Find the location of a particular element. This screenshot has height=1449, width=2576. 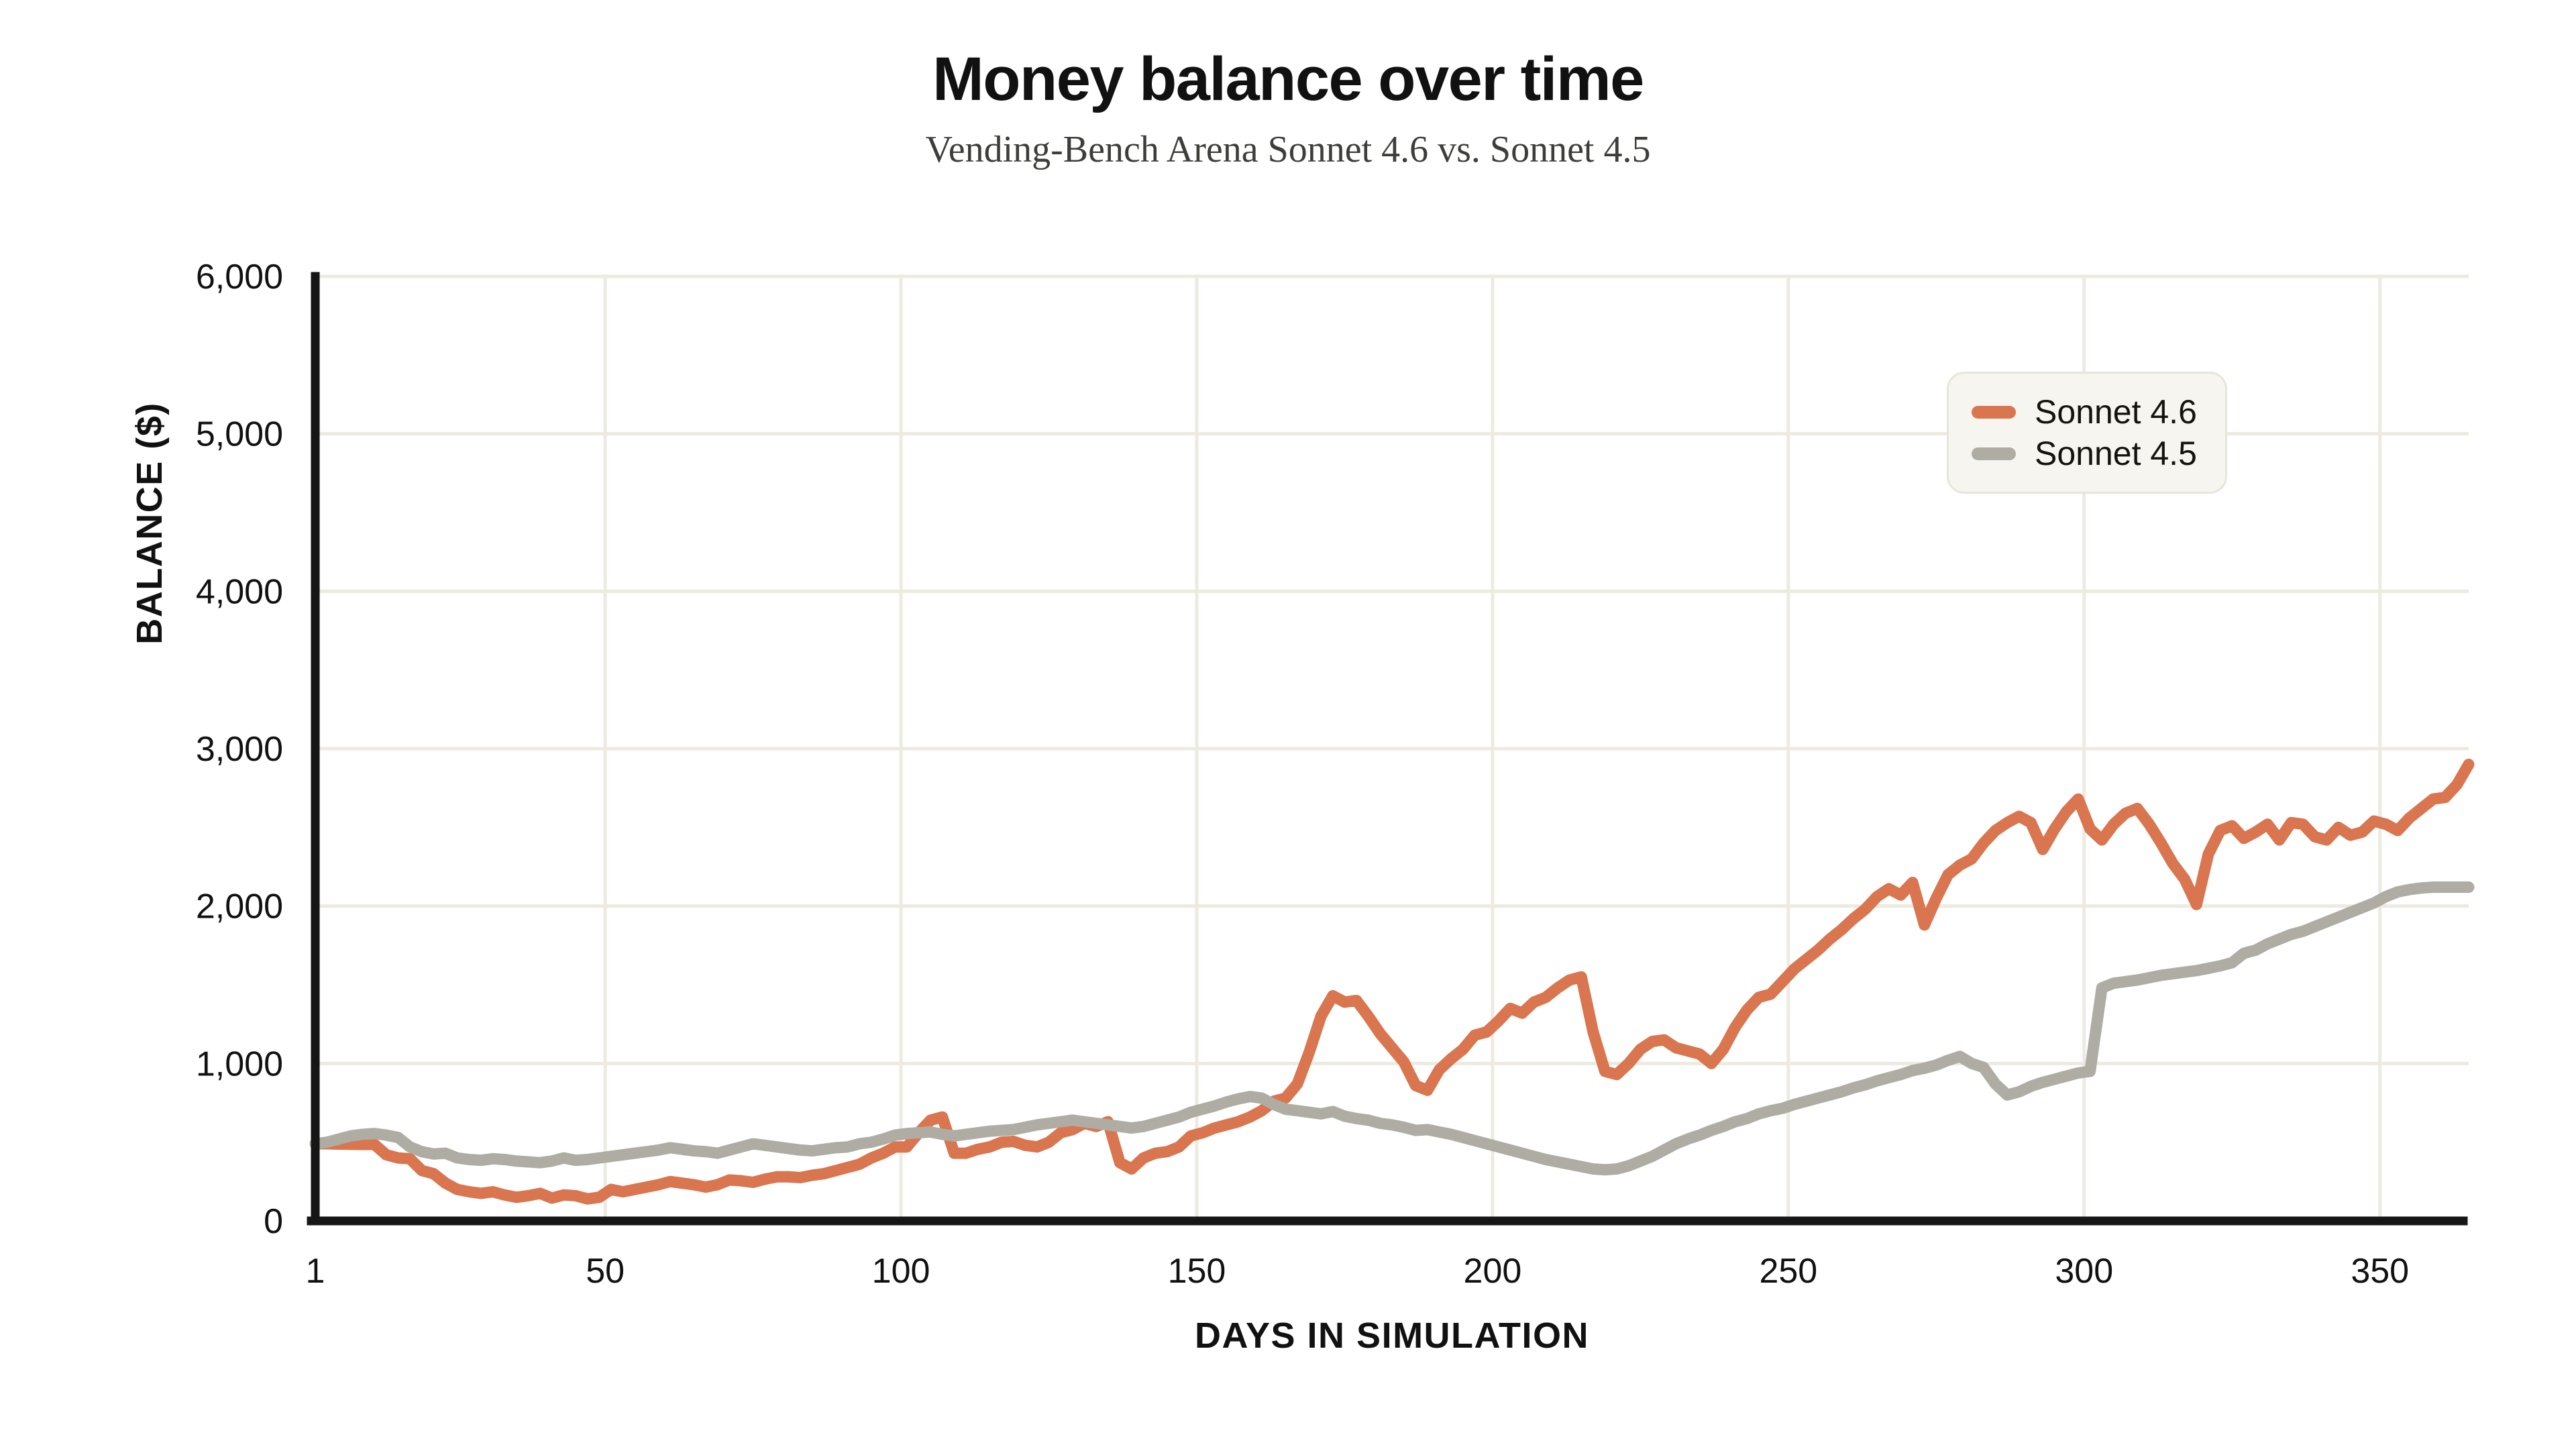

svg-text: 200 is located at coordinates (1493, 1271).